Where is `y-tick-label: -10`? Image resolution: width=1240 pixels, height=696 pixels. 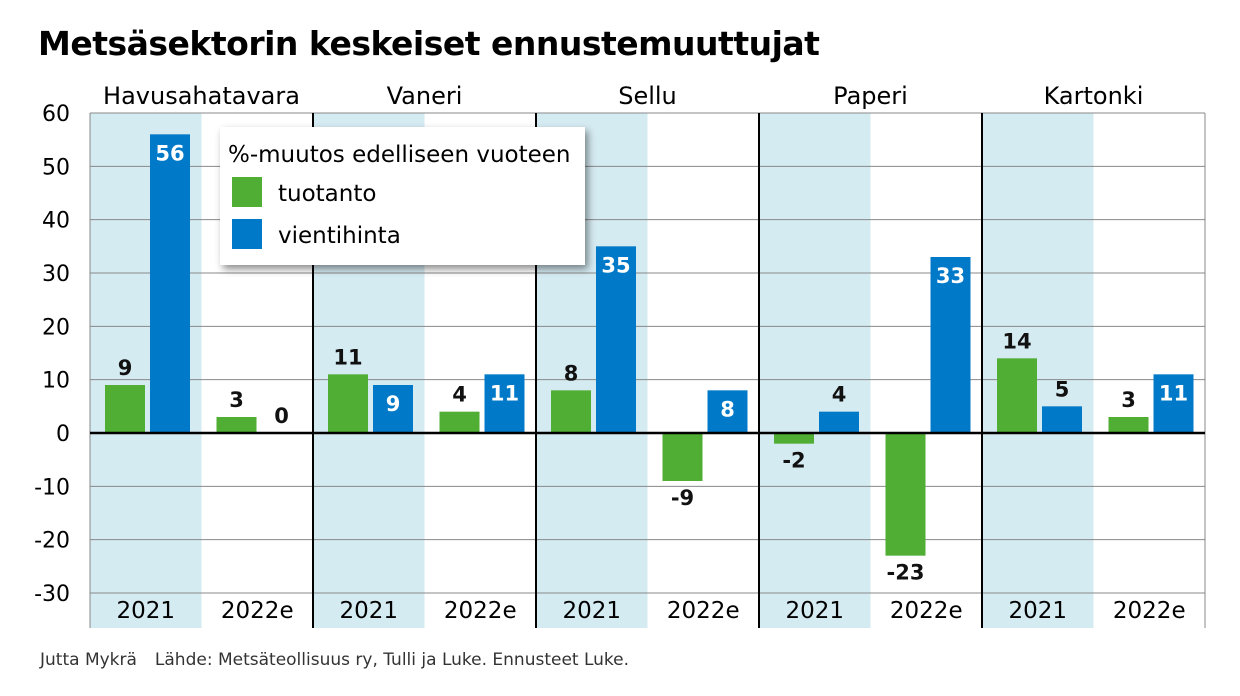
y-tick-label: -10 is located at coordinates (52, 487).